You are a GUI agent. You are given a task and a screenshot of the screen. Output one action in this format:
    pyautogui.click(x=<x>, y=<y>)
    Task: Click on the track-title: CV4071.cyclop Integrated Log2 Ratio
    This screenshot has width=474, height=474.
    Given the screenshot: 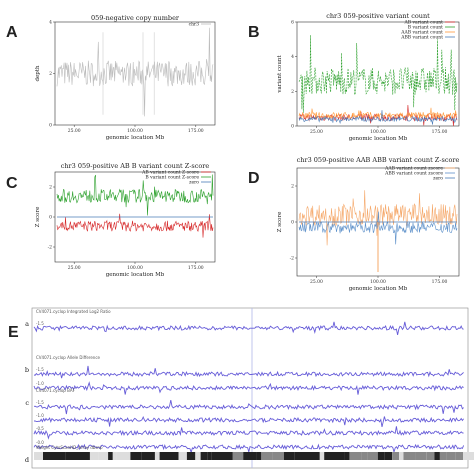 What is the action you would take?
    pyautogui.click(x=73, y=311)
    